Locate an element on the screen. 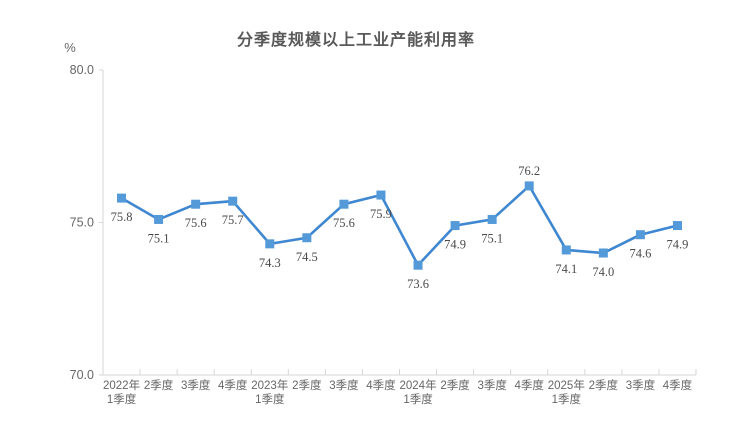 The image size is (747, 430). data-point-label: 75.9 is located at coordinates (381, 214).